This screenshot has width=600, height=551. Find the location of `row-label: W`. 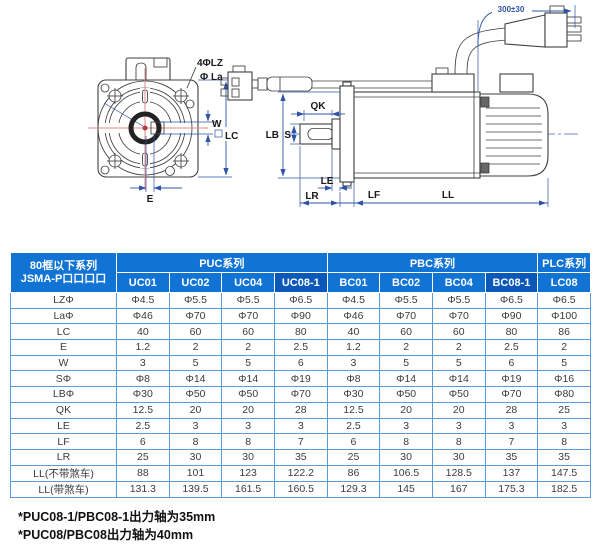

row-label: W is located at coordinates (63, 363).